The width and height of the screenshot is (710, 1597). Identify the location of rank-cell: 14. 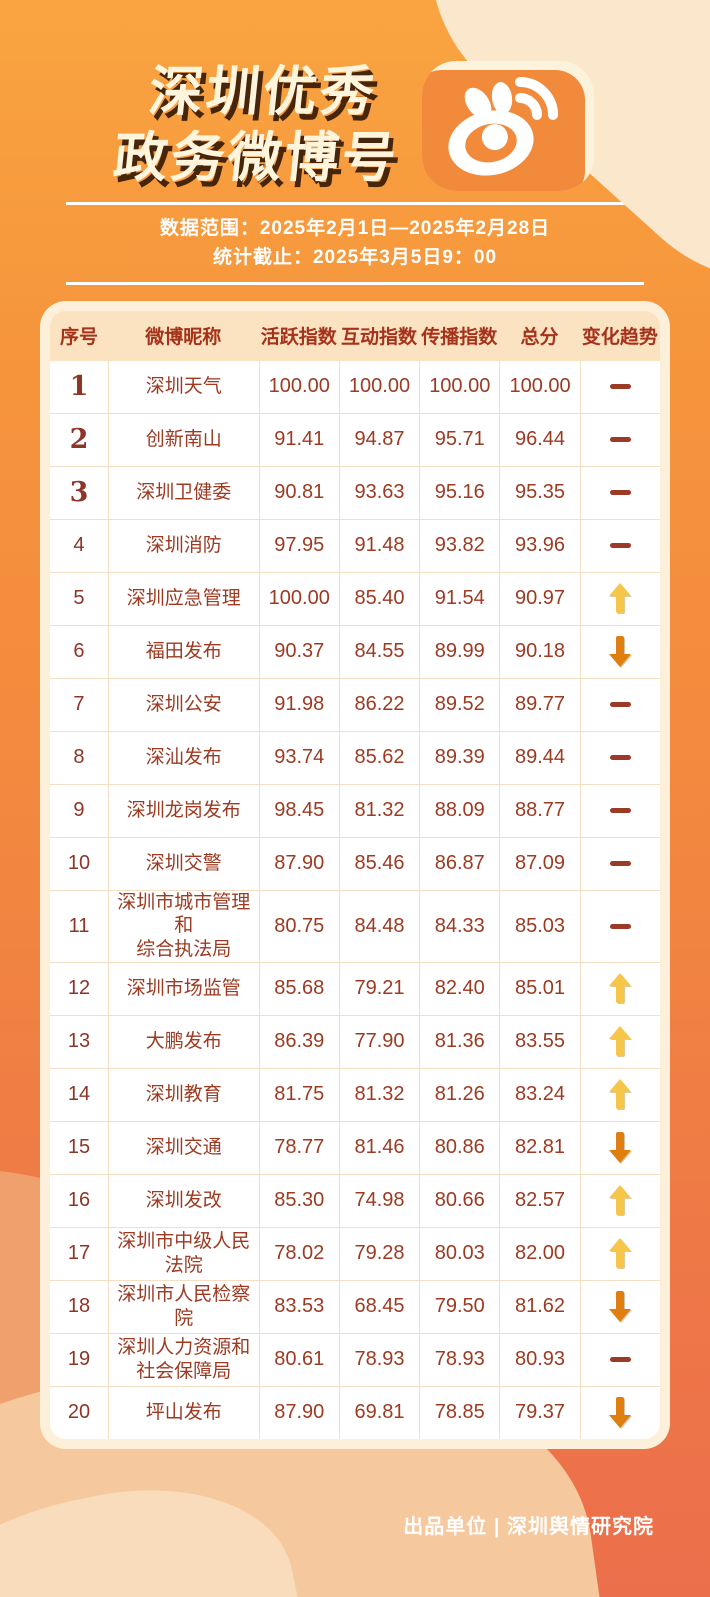
(79, 1094).